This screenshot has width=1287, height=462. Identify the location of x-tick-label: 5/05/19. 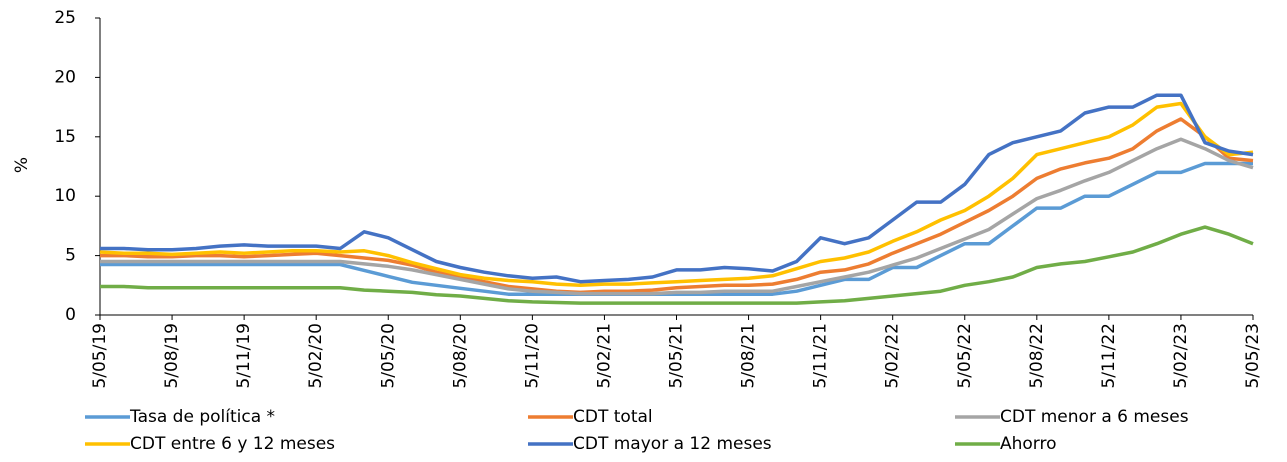
(100, 356).